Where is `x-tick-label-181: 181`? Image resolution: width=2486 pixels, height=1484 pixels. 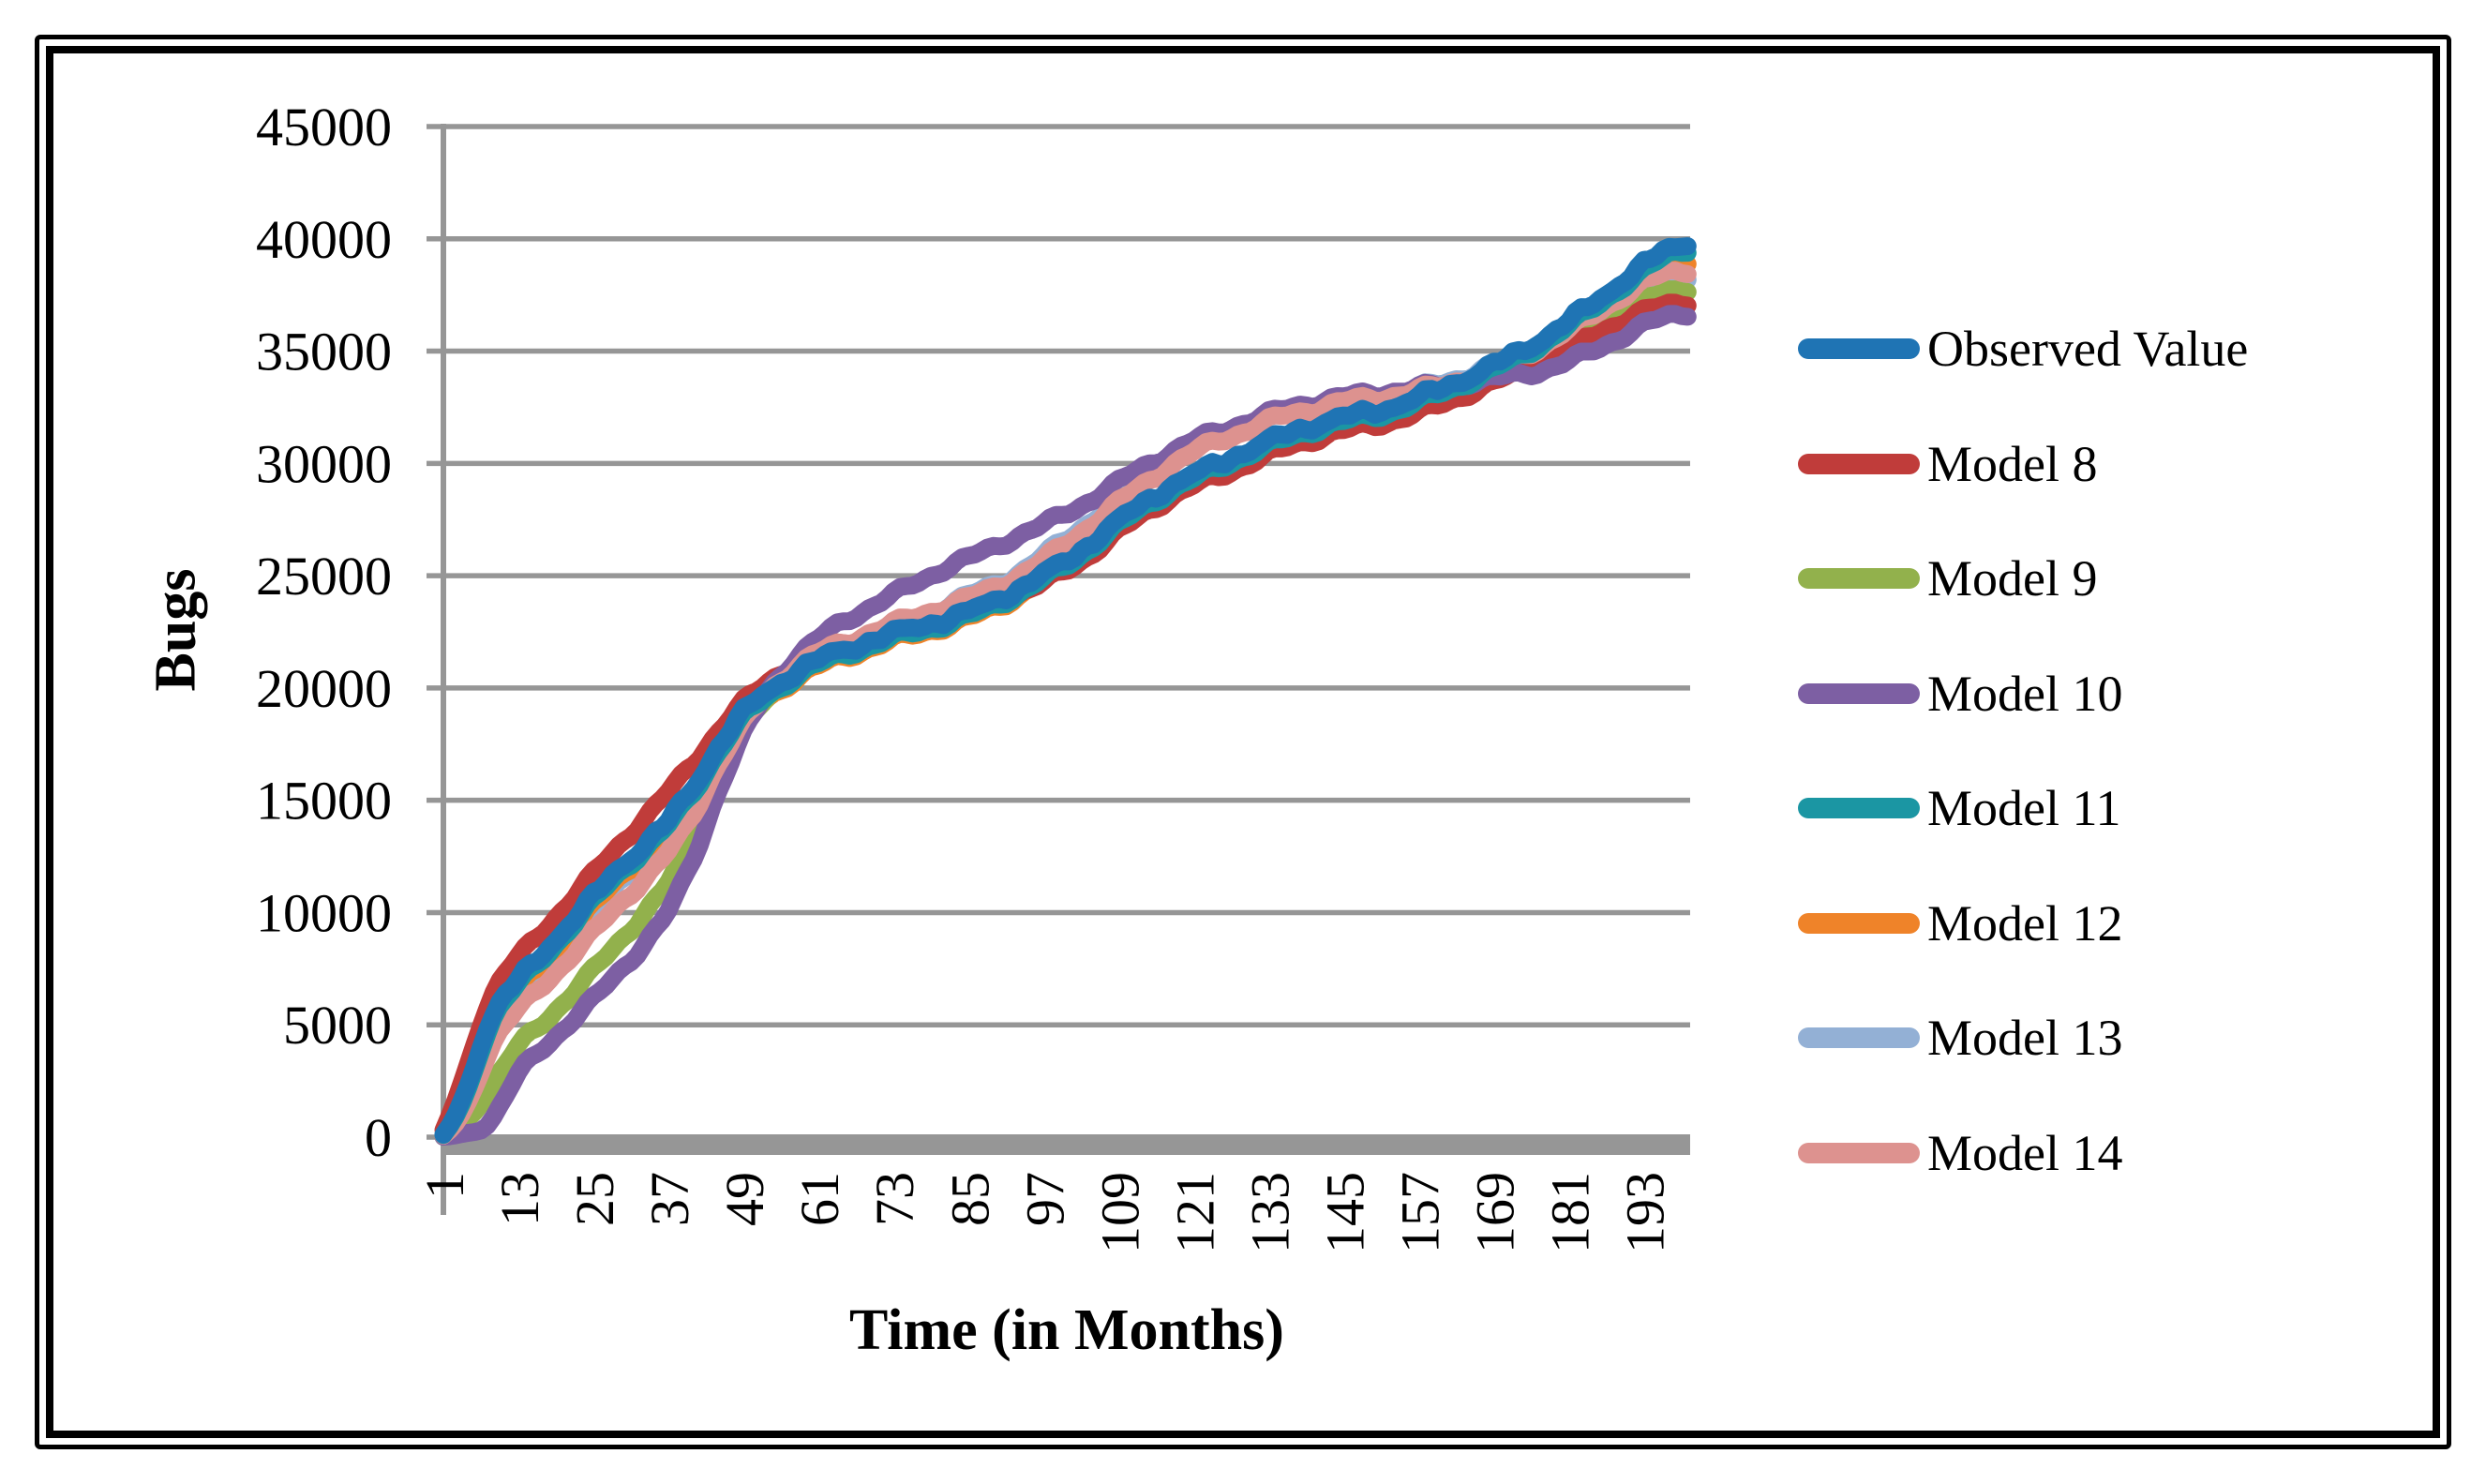
x-tick-label-181: 181 is located at coordinates (1571, 1212).